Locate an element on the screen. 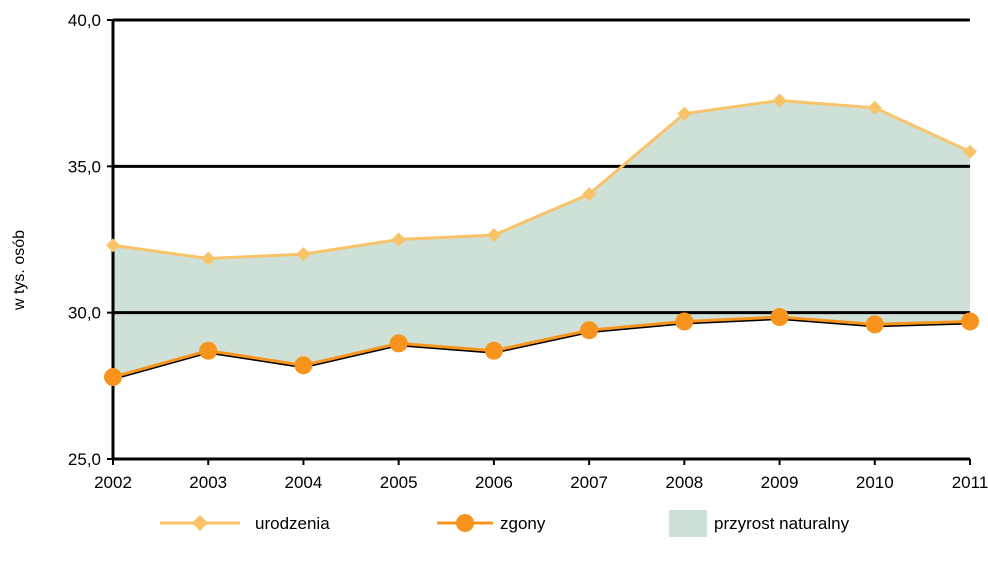 This screenshot has width=988, height=565. legend-przyrost-label: przyrost naturalny is located at coordinates (782, 523).